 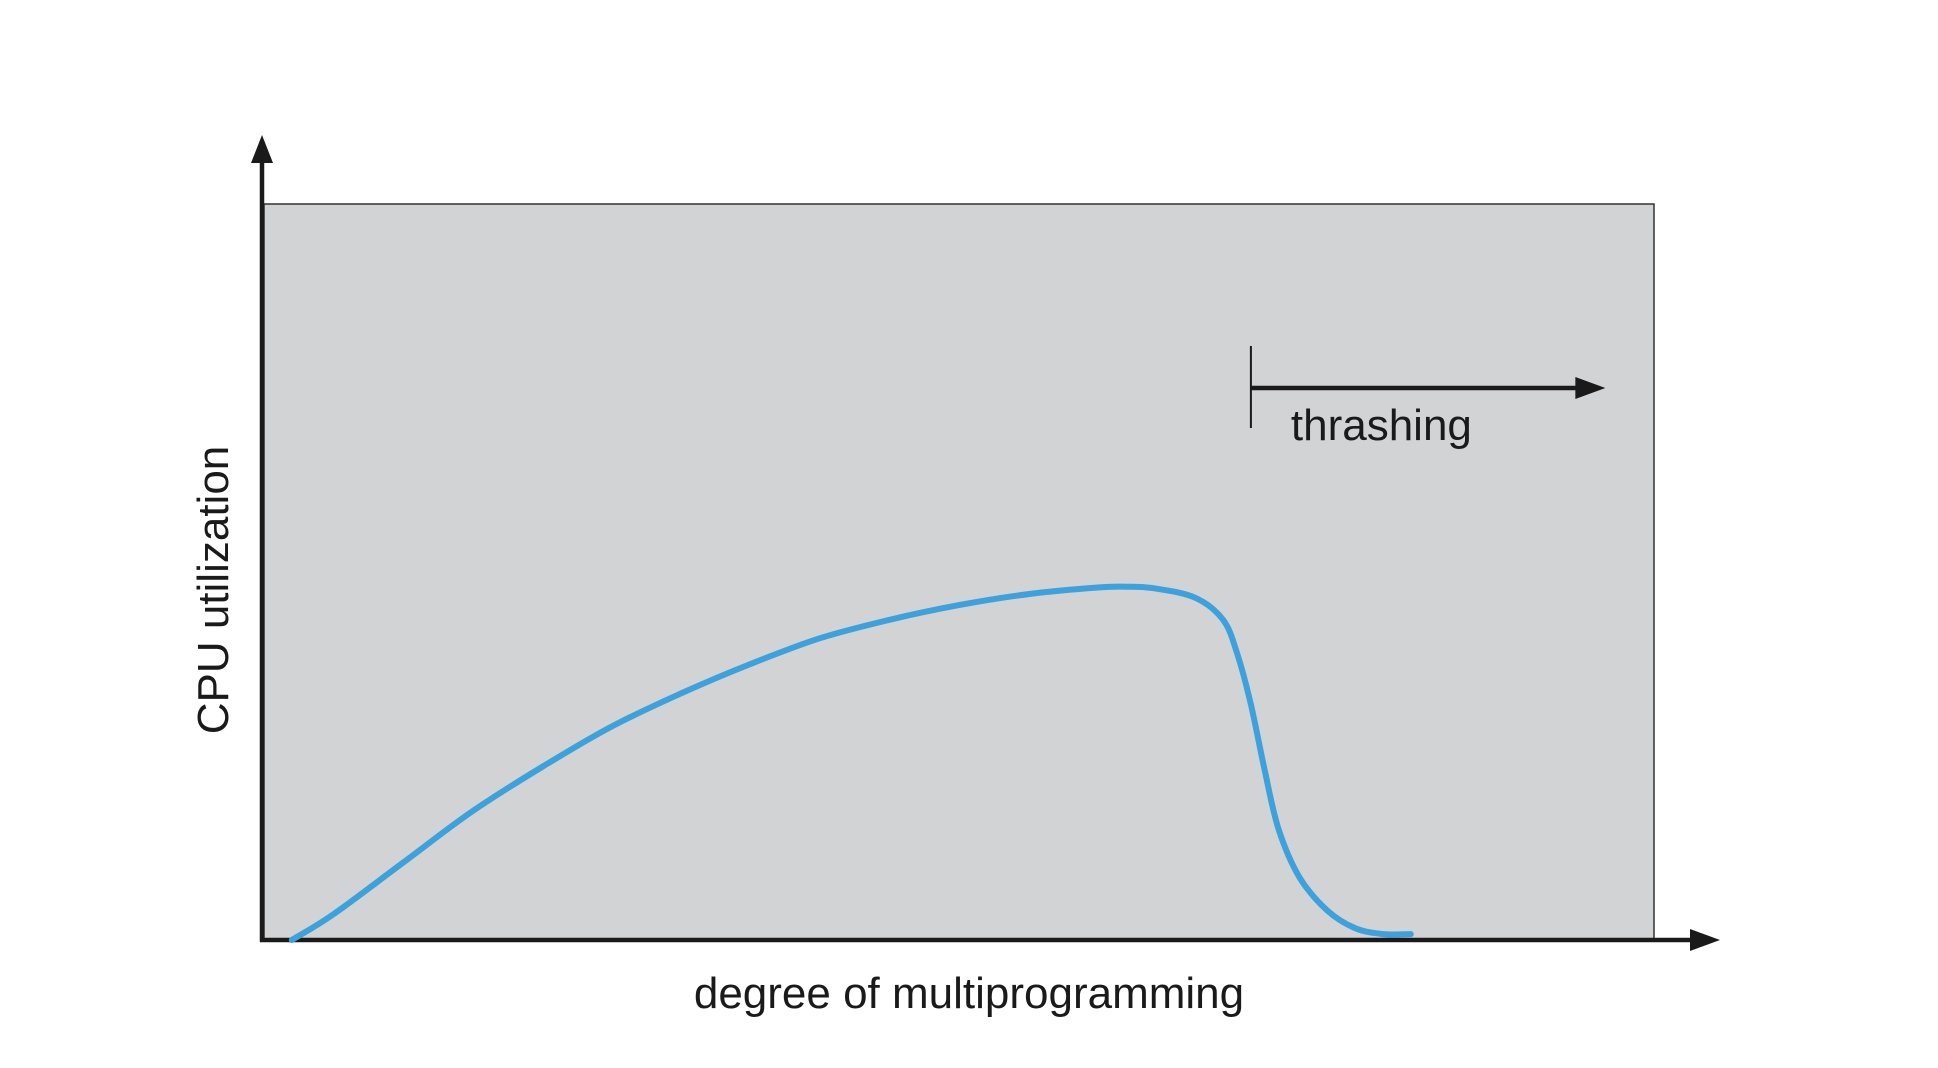 I want to click on x-axis-label: degree of multiprogramming, so click(x=969, y=993).